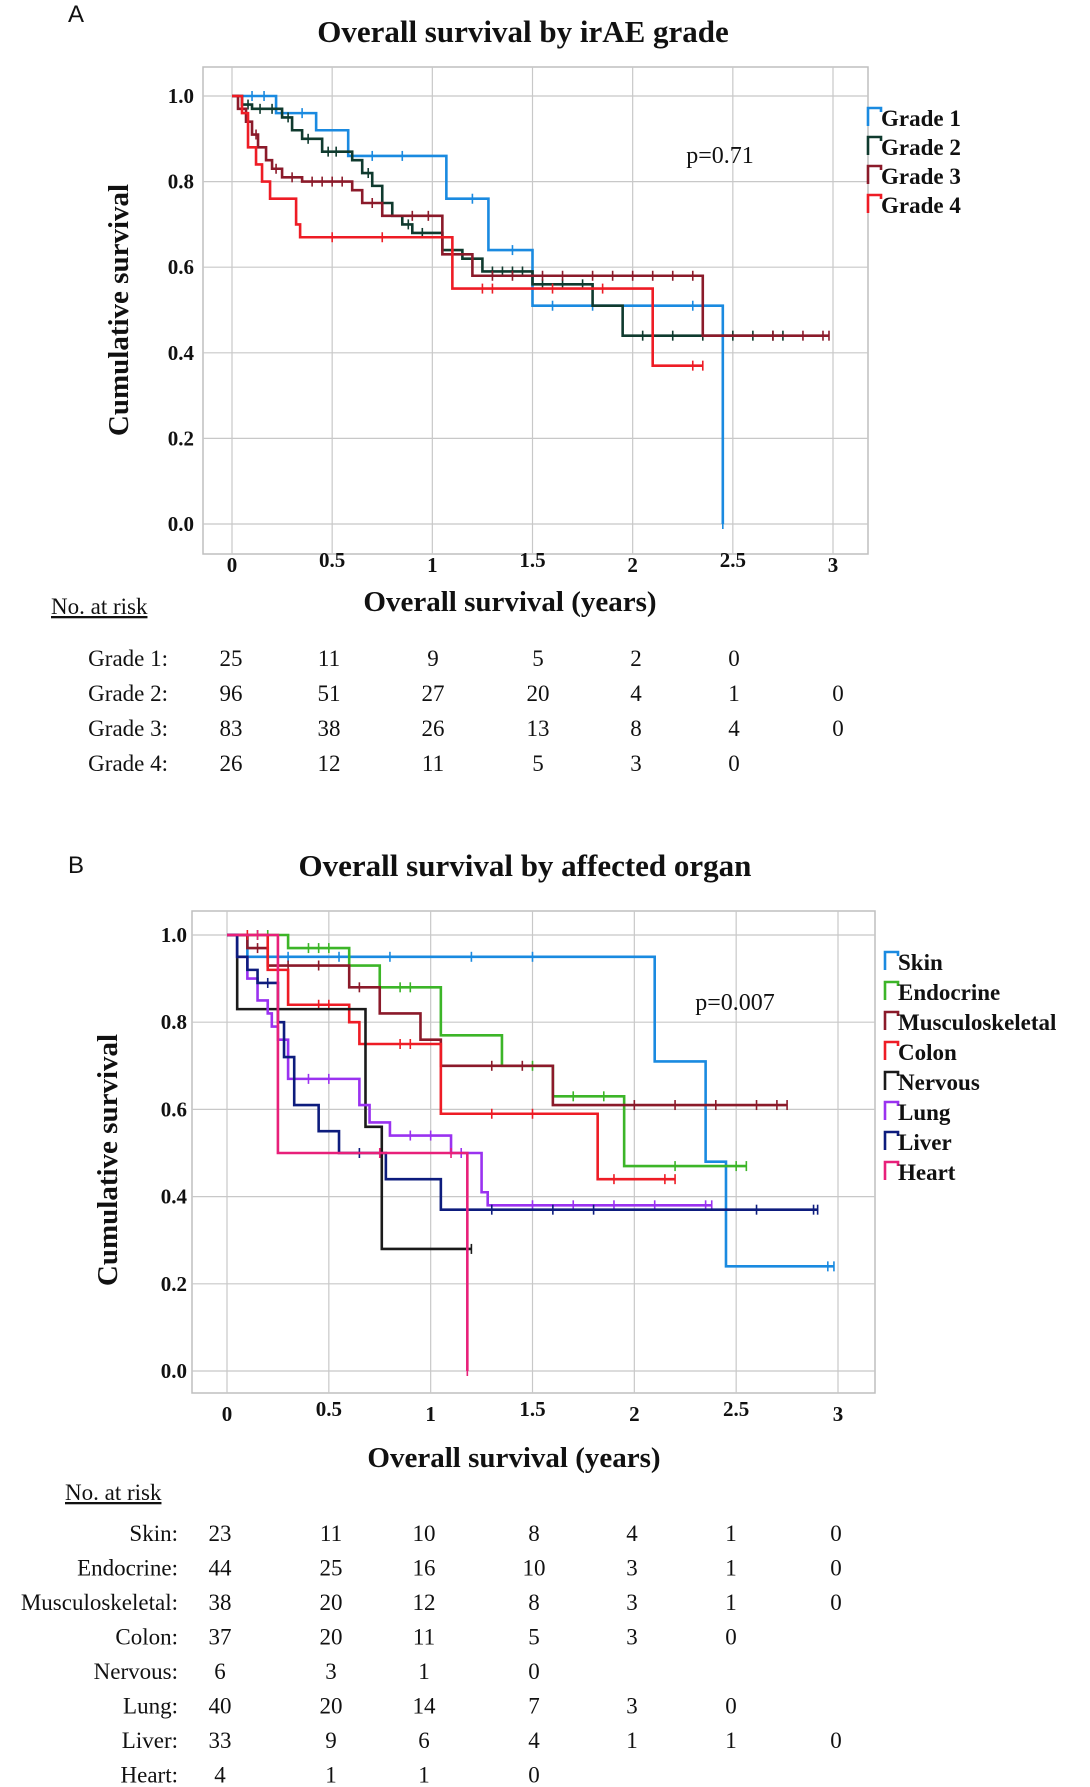  What do you see at coordinates (735, 1003) in the screenshot?
I see `p-value-annotation: p=0.007` at bounding box center [735, 1003].